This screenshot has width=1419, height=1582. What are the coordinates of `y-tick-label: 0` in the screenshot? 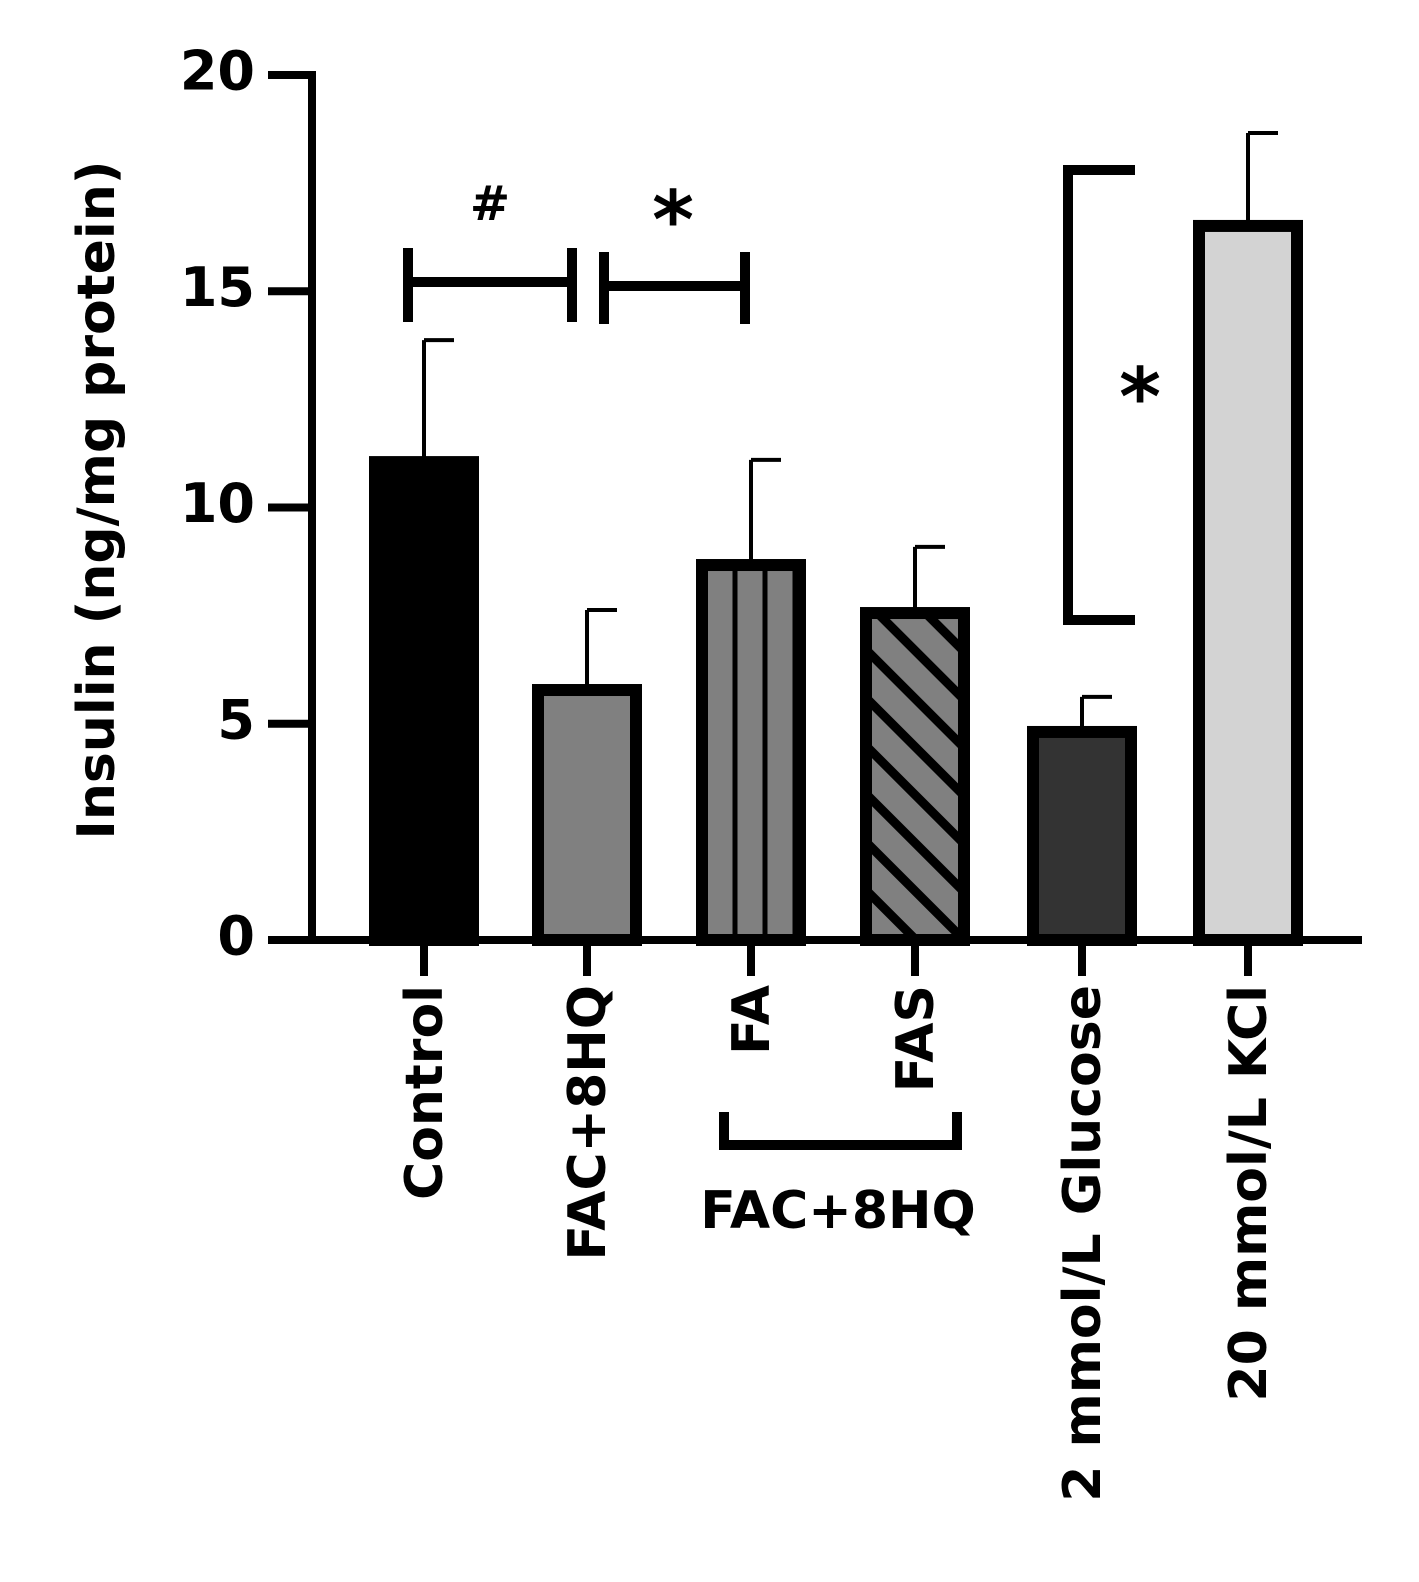 It's located at (236, 936).